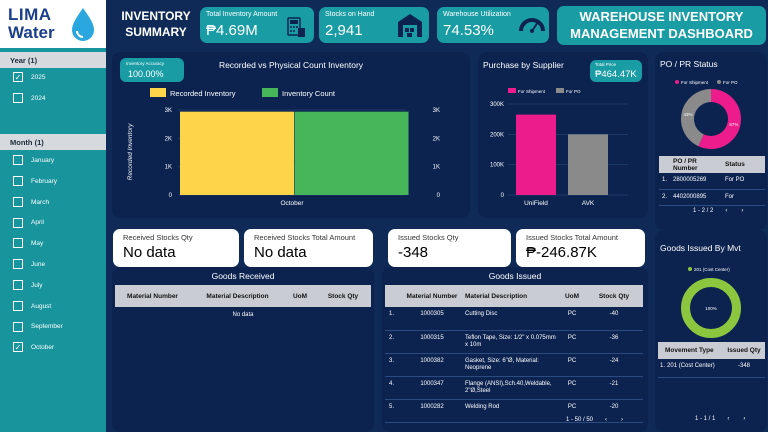  What do you see at coordinates (29, 78) in the screenshot?
I see `filter-option: ✓ 2025` at bounding box center [29, 78].